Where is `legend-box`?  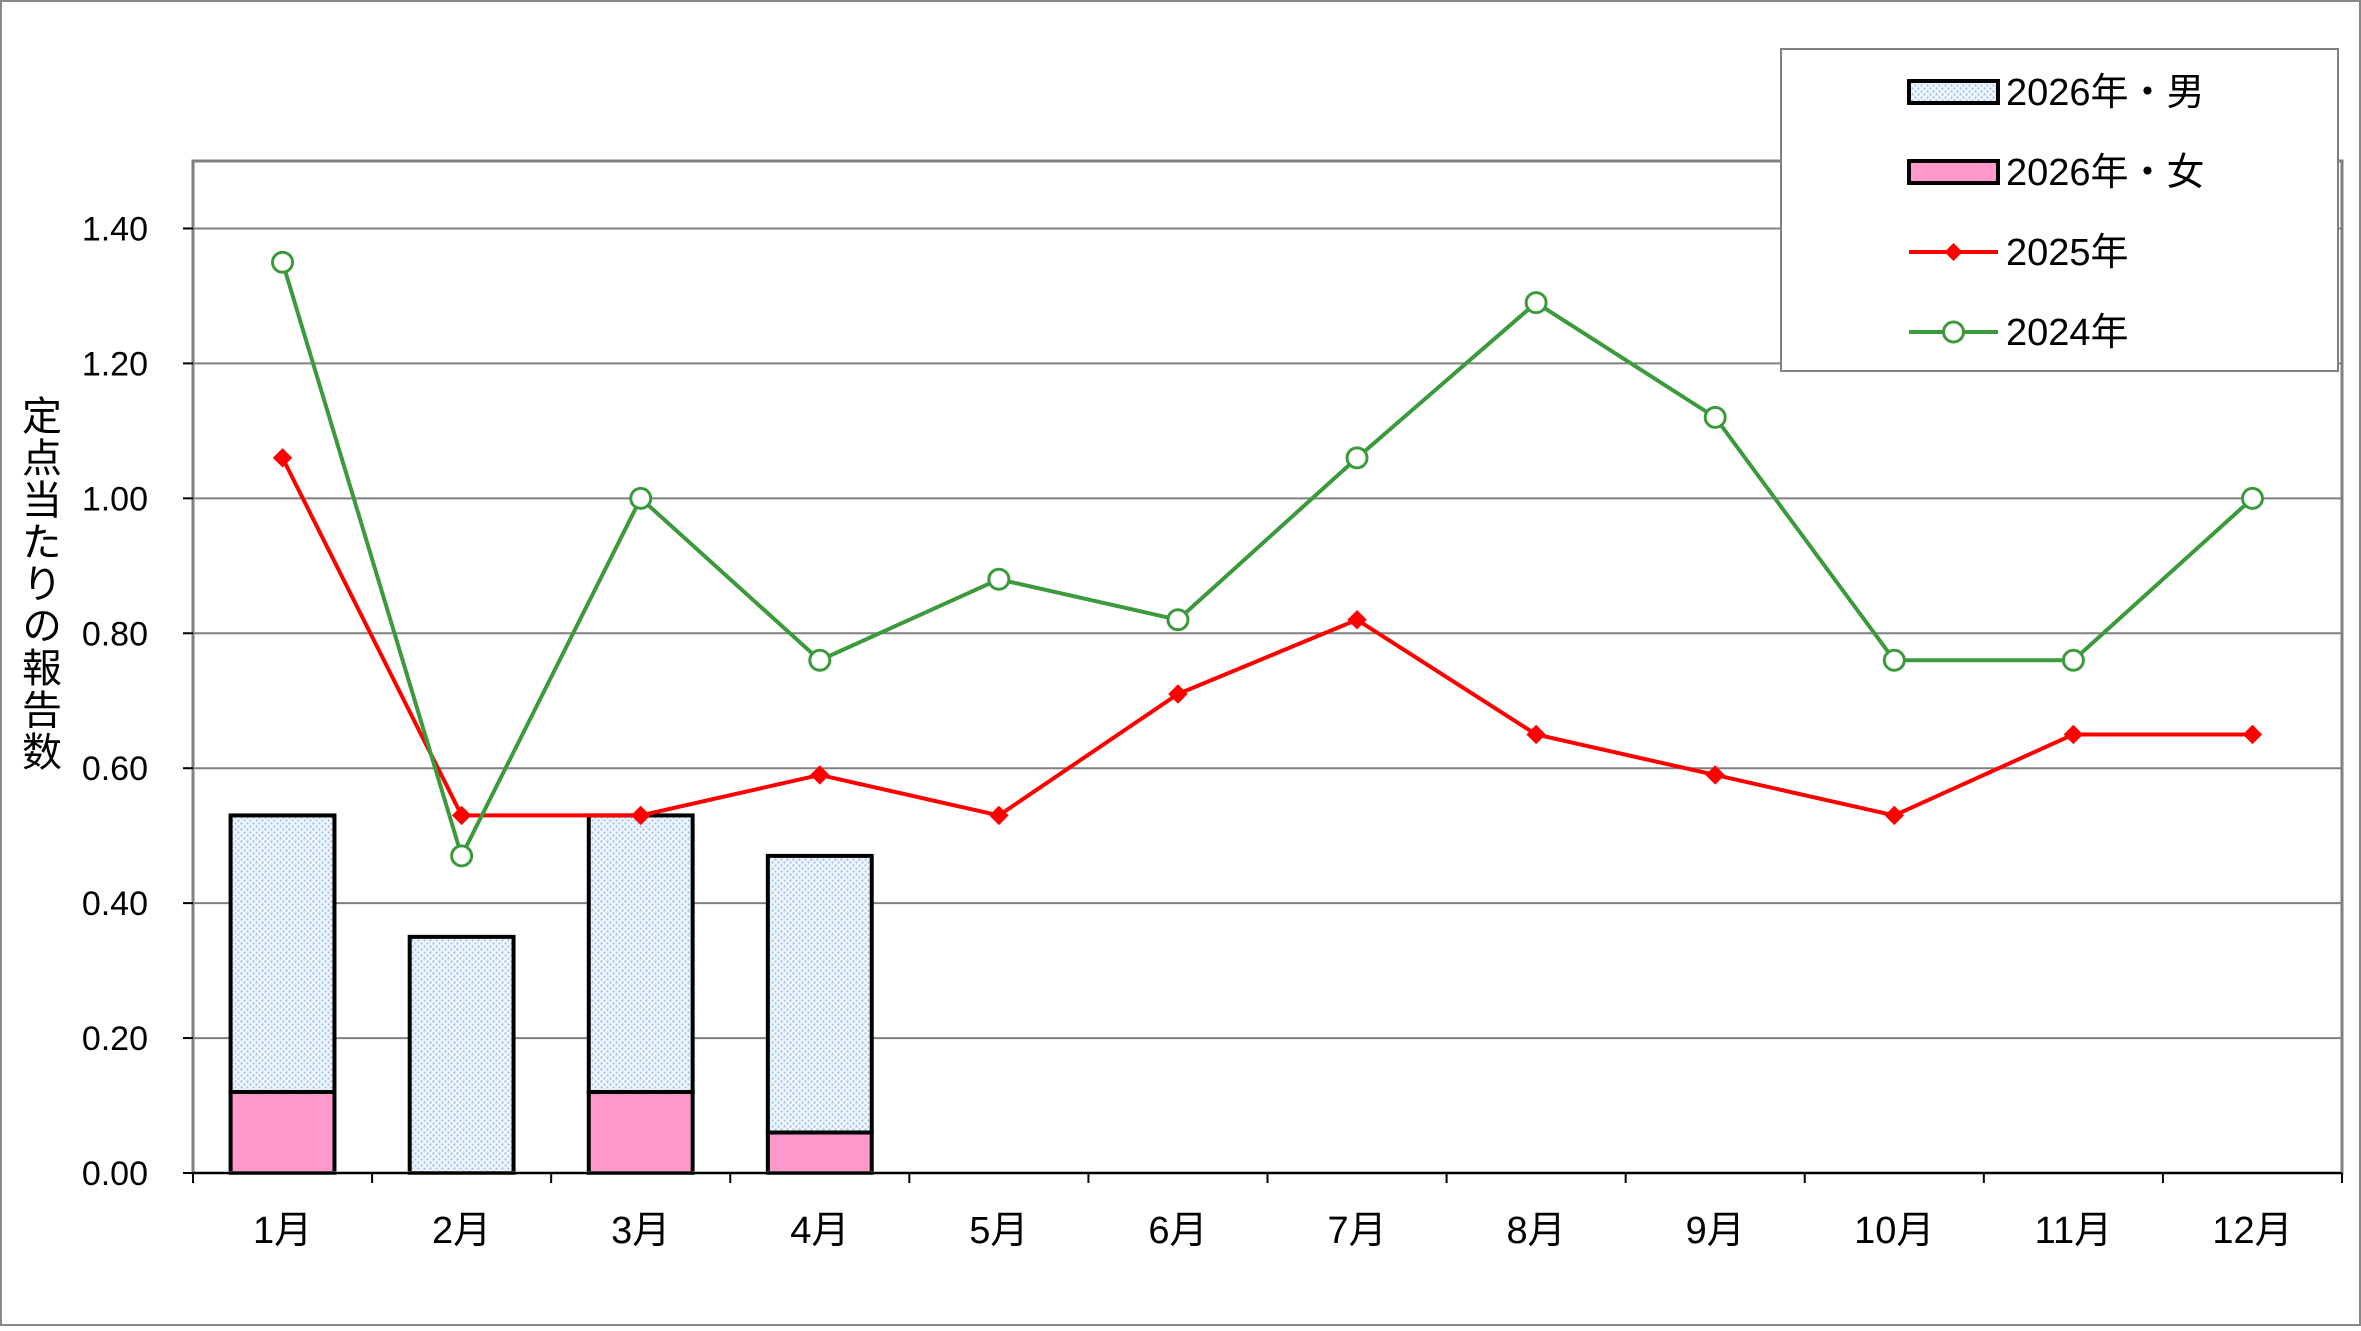 legend-box is located at coordinates (2059, 210).